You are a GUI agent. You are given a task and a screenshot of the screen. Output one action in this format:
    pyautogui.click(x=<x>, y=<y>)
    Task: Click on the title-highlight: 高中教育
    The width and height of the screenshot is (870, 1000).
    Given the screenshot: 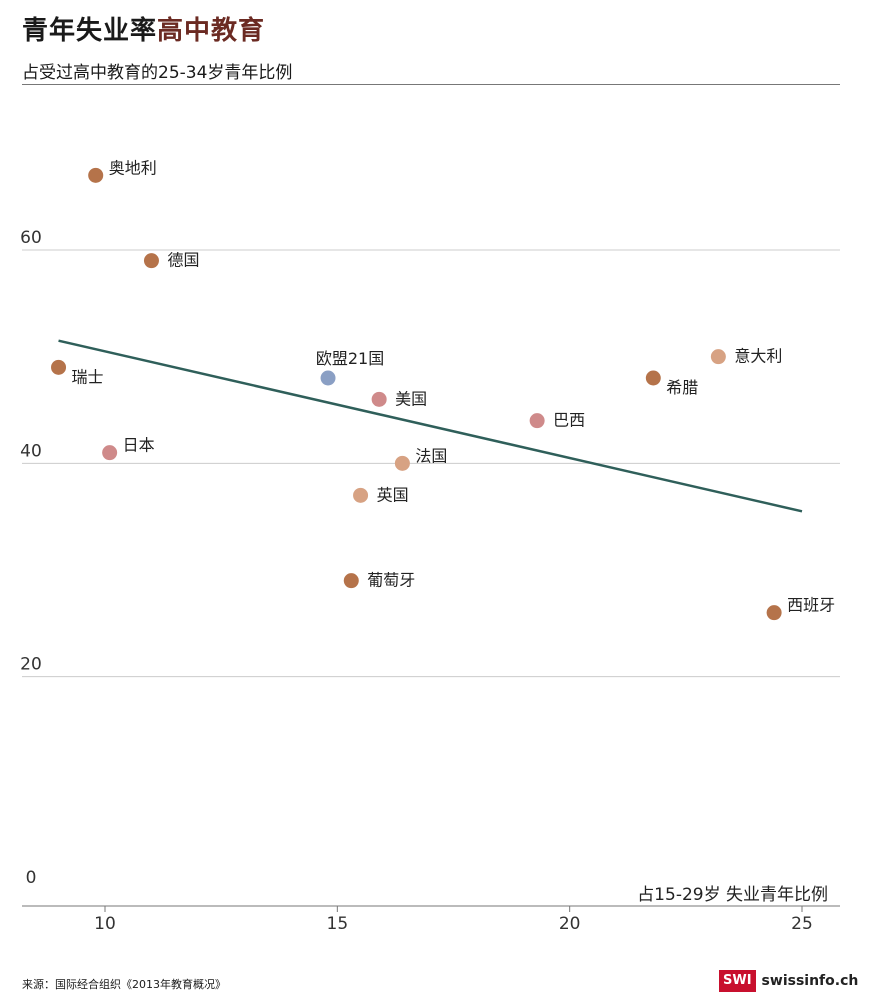 What is the action you would take?
    pyautogui.click(x=211, y=31)
    